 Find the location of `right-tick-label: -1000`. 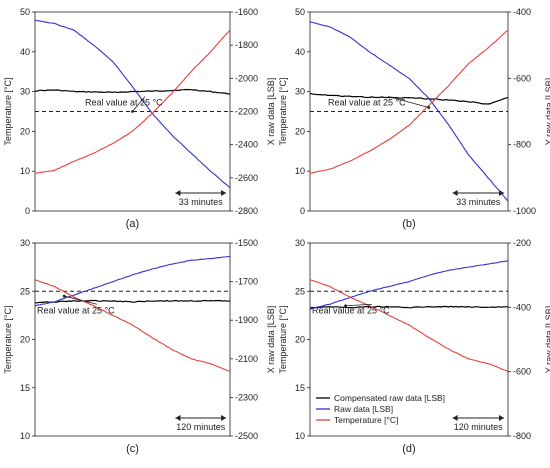

right-tick-label: -1000 is located at coordinates (524, 211).